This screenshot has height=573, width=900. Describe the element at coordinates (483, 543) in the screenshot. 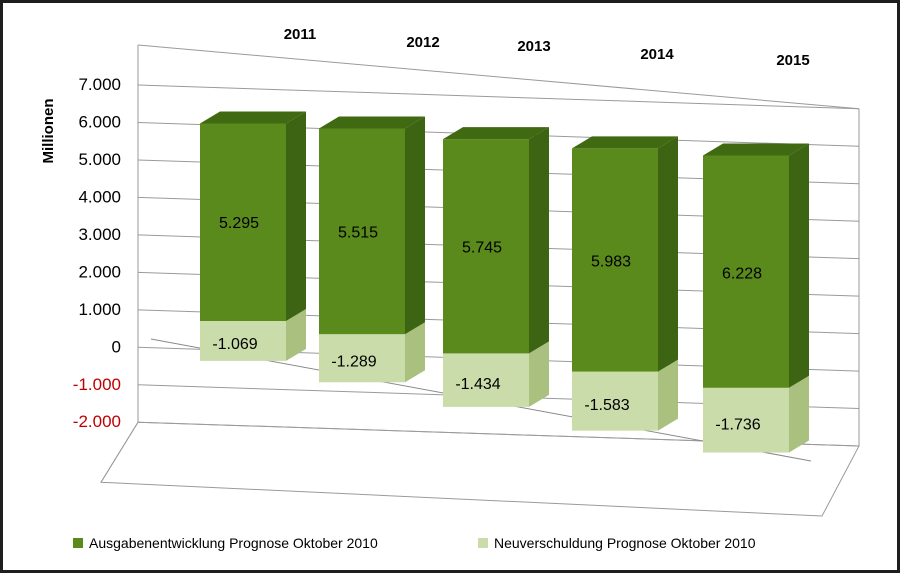

I see `legend-swatch-neuverschuldung` at that location.